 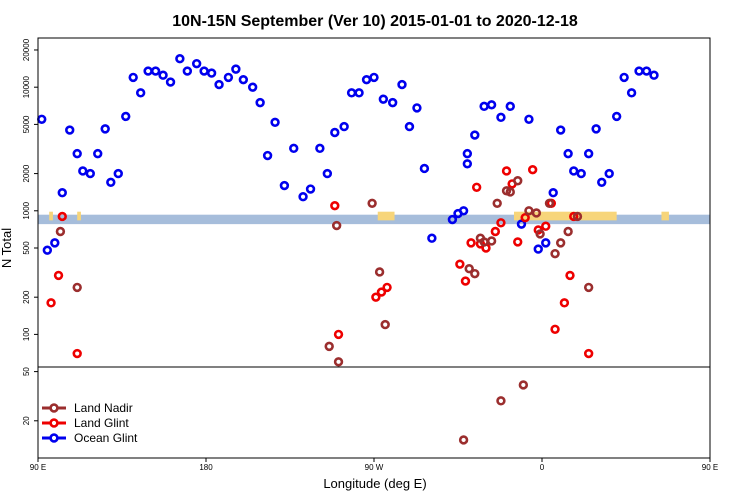 What do you see at coordinates (103, 408) in the screenshot?
I see `legend-label: Land Nadir` at bounding box center [103, 408].